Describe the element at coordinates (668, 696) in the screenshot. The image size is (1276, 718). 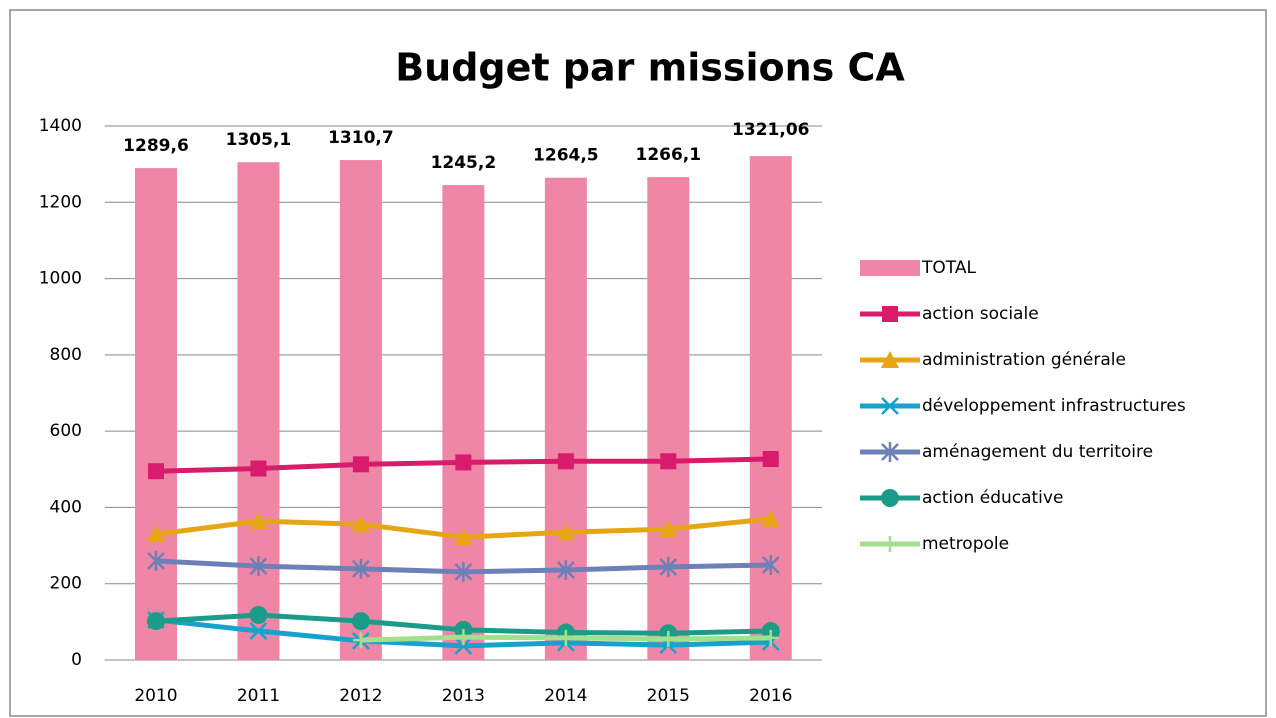
I see `x-tick-label: 2015` at that location.